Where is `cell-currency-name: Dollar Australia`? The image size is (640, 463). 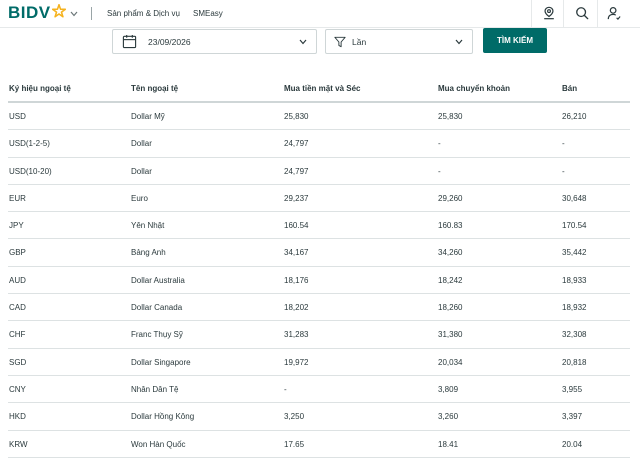 cell-currency-name: Dollar Australia is located at coordinates (158, 280).